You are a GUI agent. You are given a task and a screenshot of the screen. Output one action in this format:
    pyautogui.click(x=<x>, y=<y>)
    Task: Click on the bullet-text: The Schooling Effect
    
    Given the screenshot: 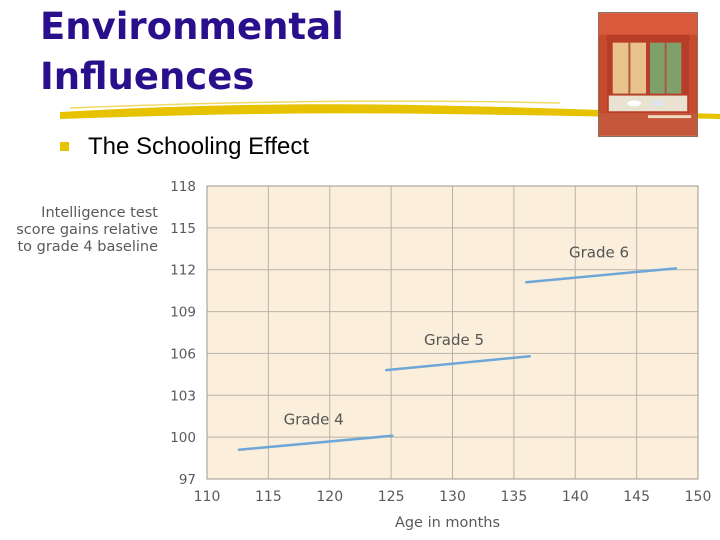 What is the action you would take?
    pyautogui.click(x=199, y=146)
    